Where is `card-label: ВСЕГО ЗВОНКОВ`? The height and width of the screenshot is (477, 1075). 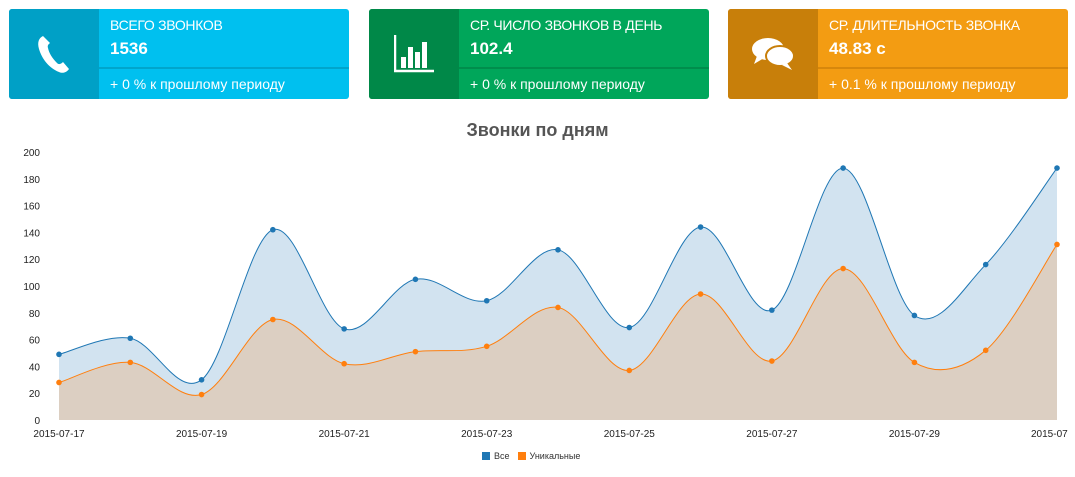
card-label: ВСЕГО ЗВОНКОВ is located at coordinates (166, 25).